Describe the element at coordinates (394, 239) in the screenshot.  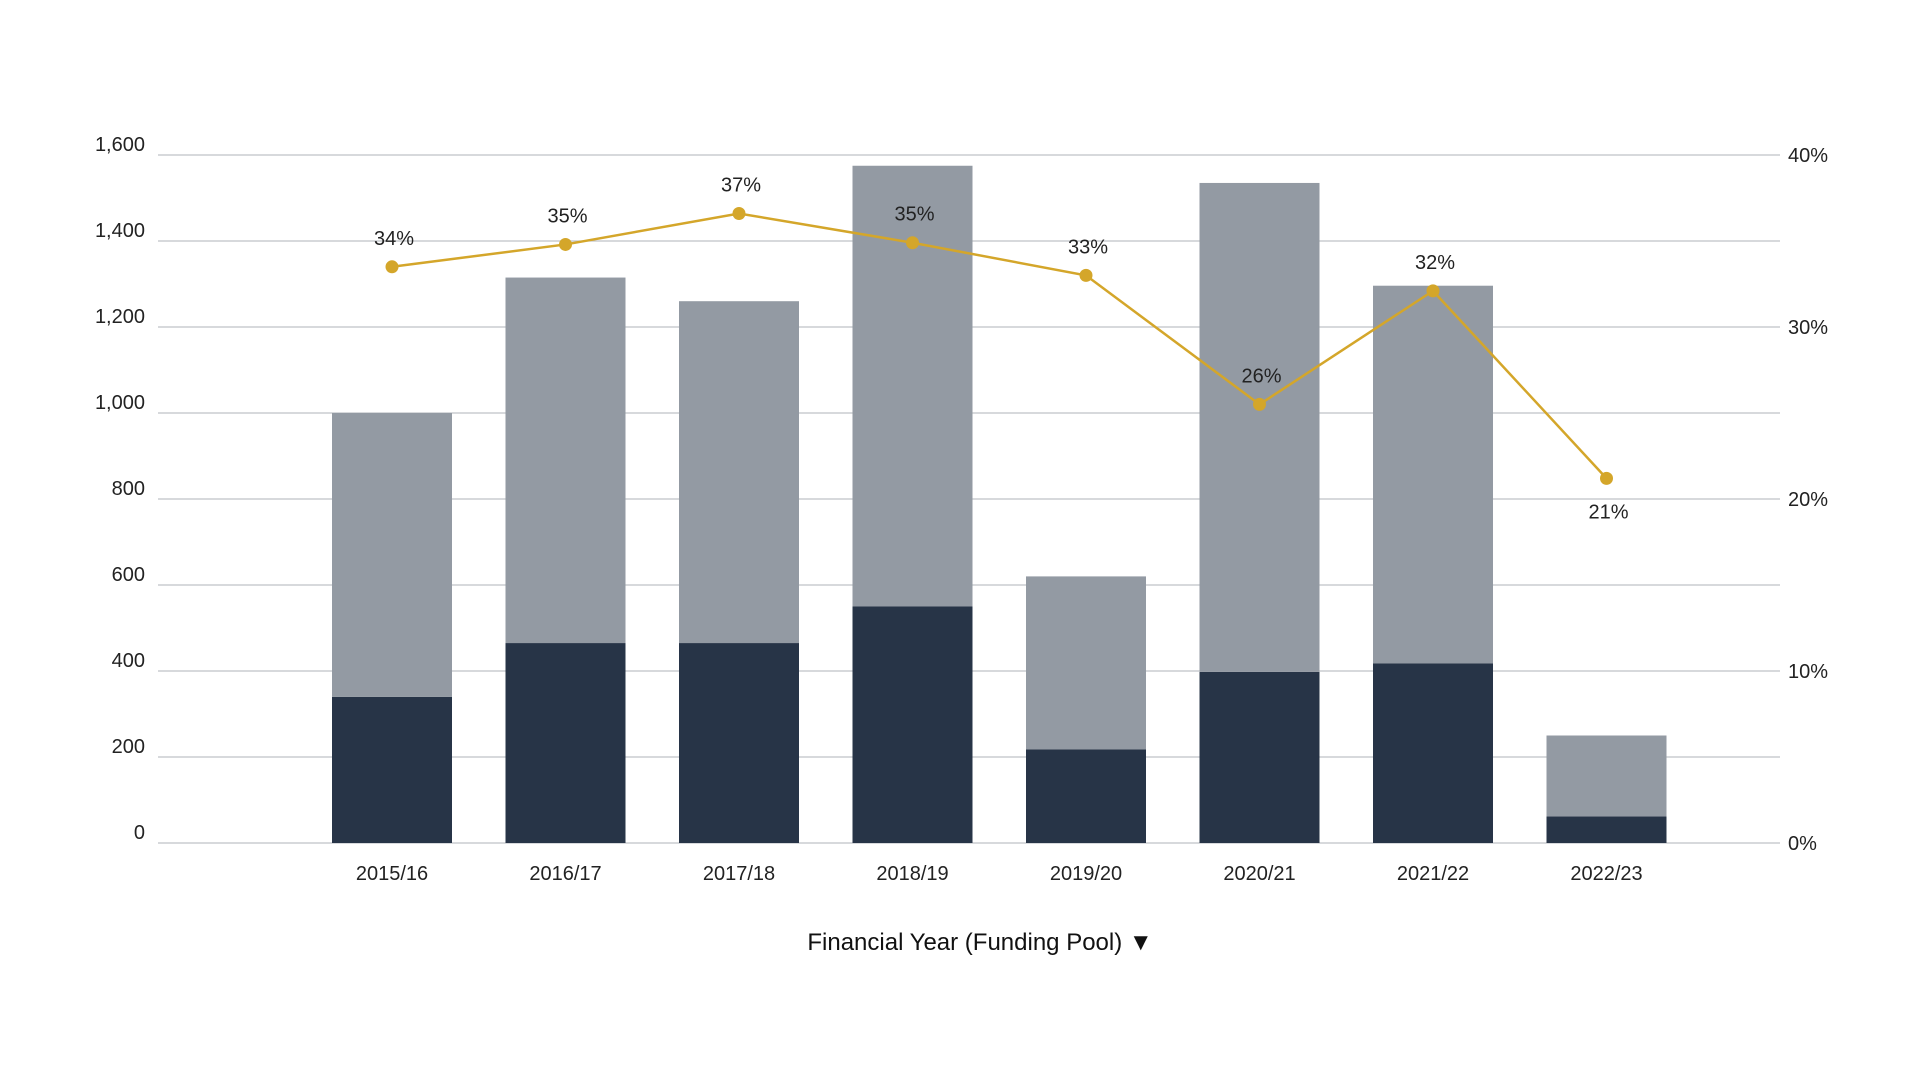
I see `line-data-label: 34%` at that location.